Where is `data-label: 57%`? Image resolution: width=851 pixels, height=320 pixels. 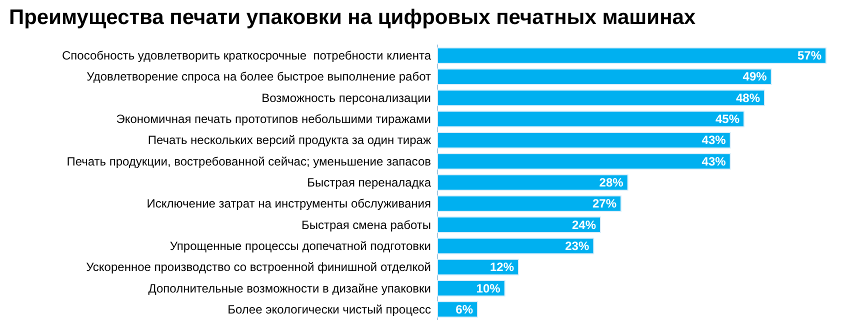 data-label: 57% is located at coordinates (809, 55).